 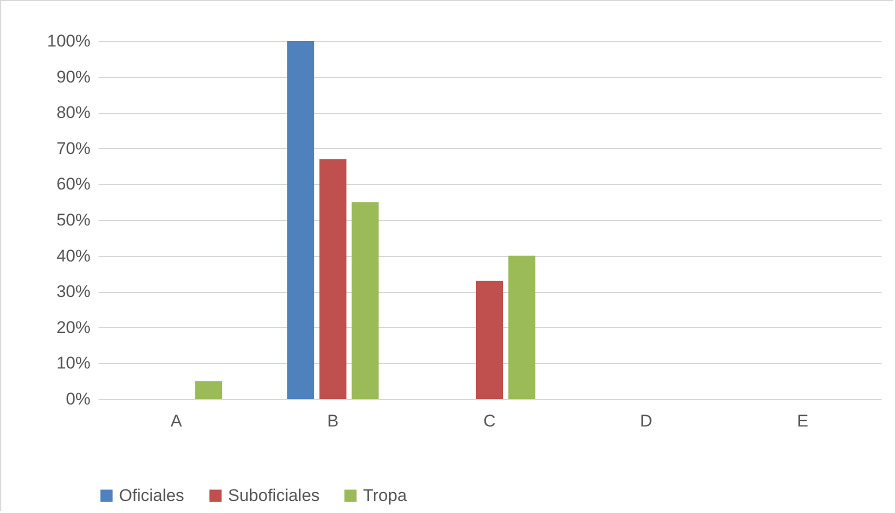 What do you see at coordinates (78, 399) in the screenshot?
I see `y-tick-label: 0%` at bounding box center [78, 399].